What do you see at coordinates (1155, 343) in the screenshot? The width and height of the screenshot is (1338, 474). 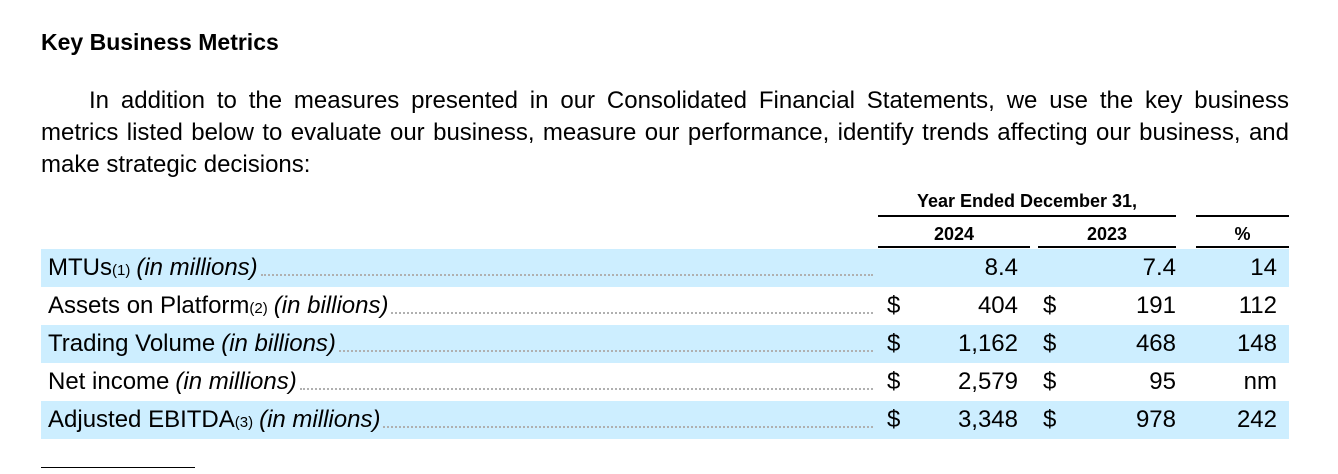 I see `value-2023: 468` at bounding box center [1155, 343].